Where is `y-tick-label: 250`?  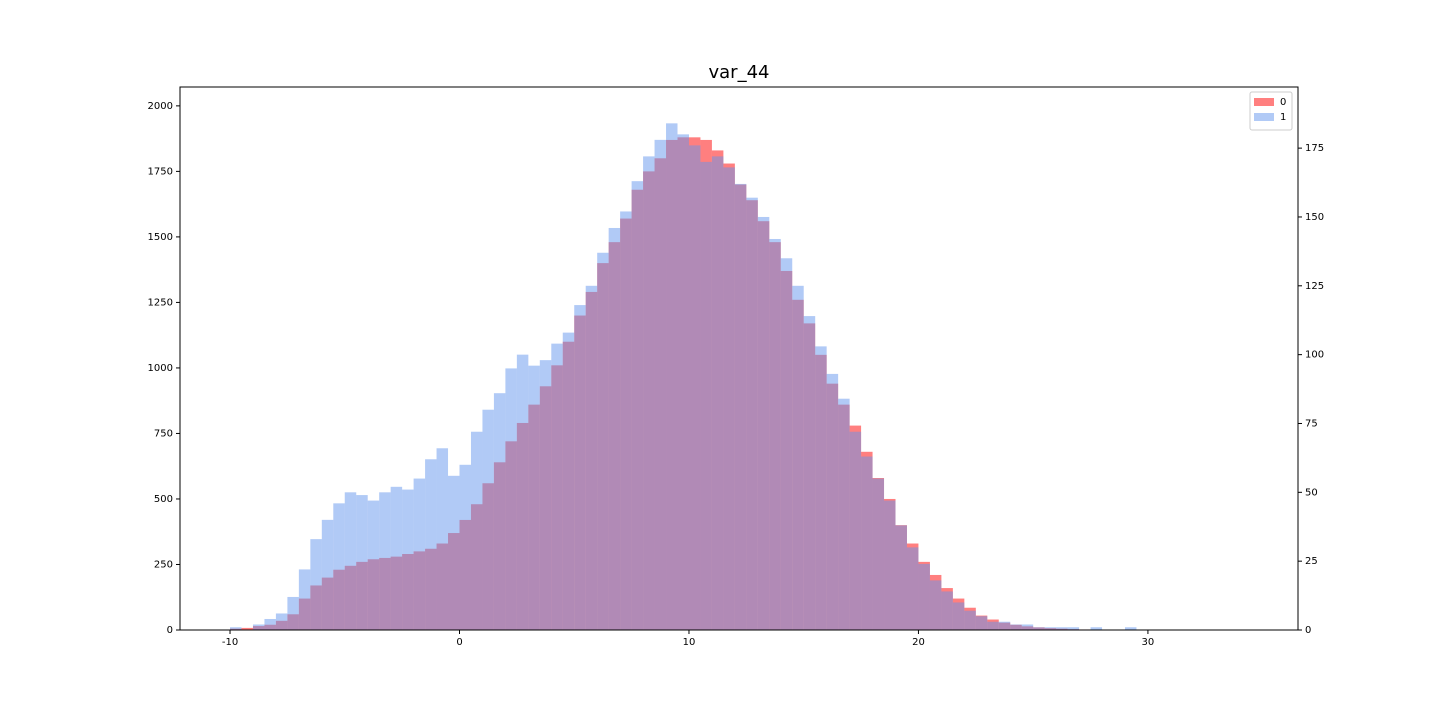 y-tick-label: 250 is located at coordinates (163, 564).